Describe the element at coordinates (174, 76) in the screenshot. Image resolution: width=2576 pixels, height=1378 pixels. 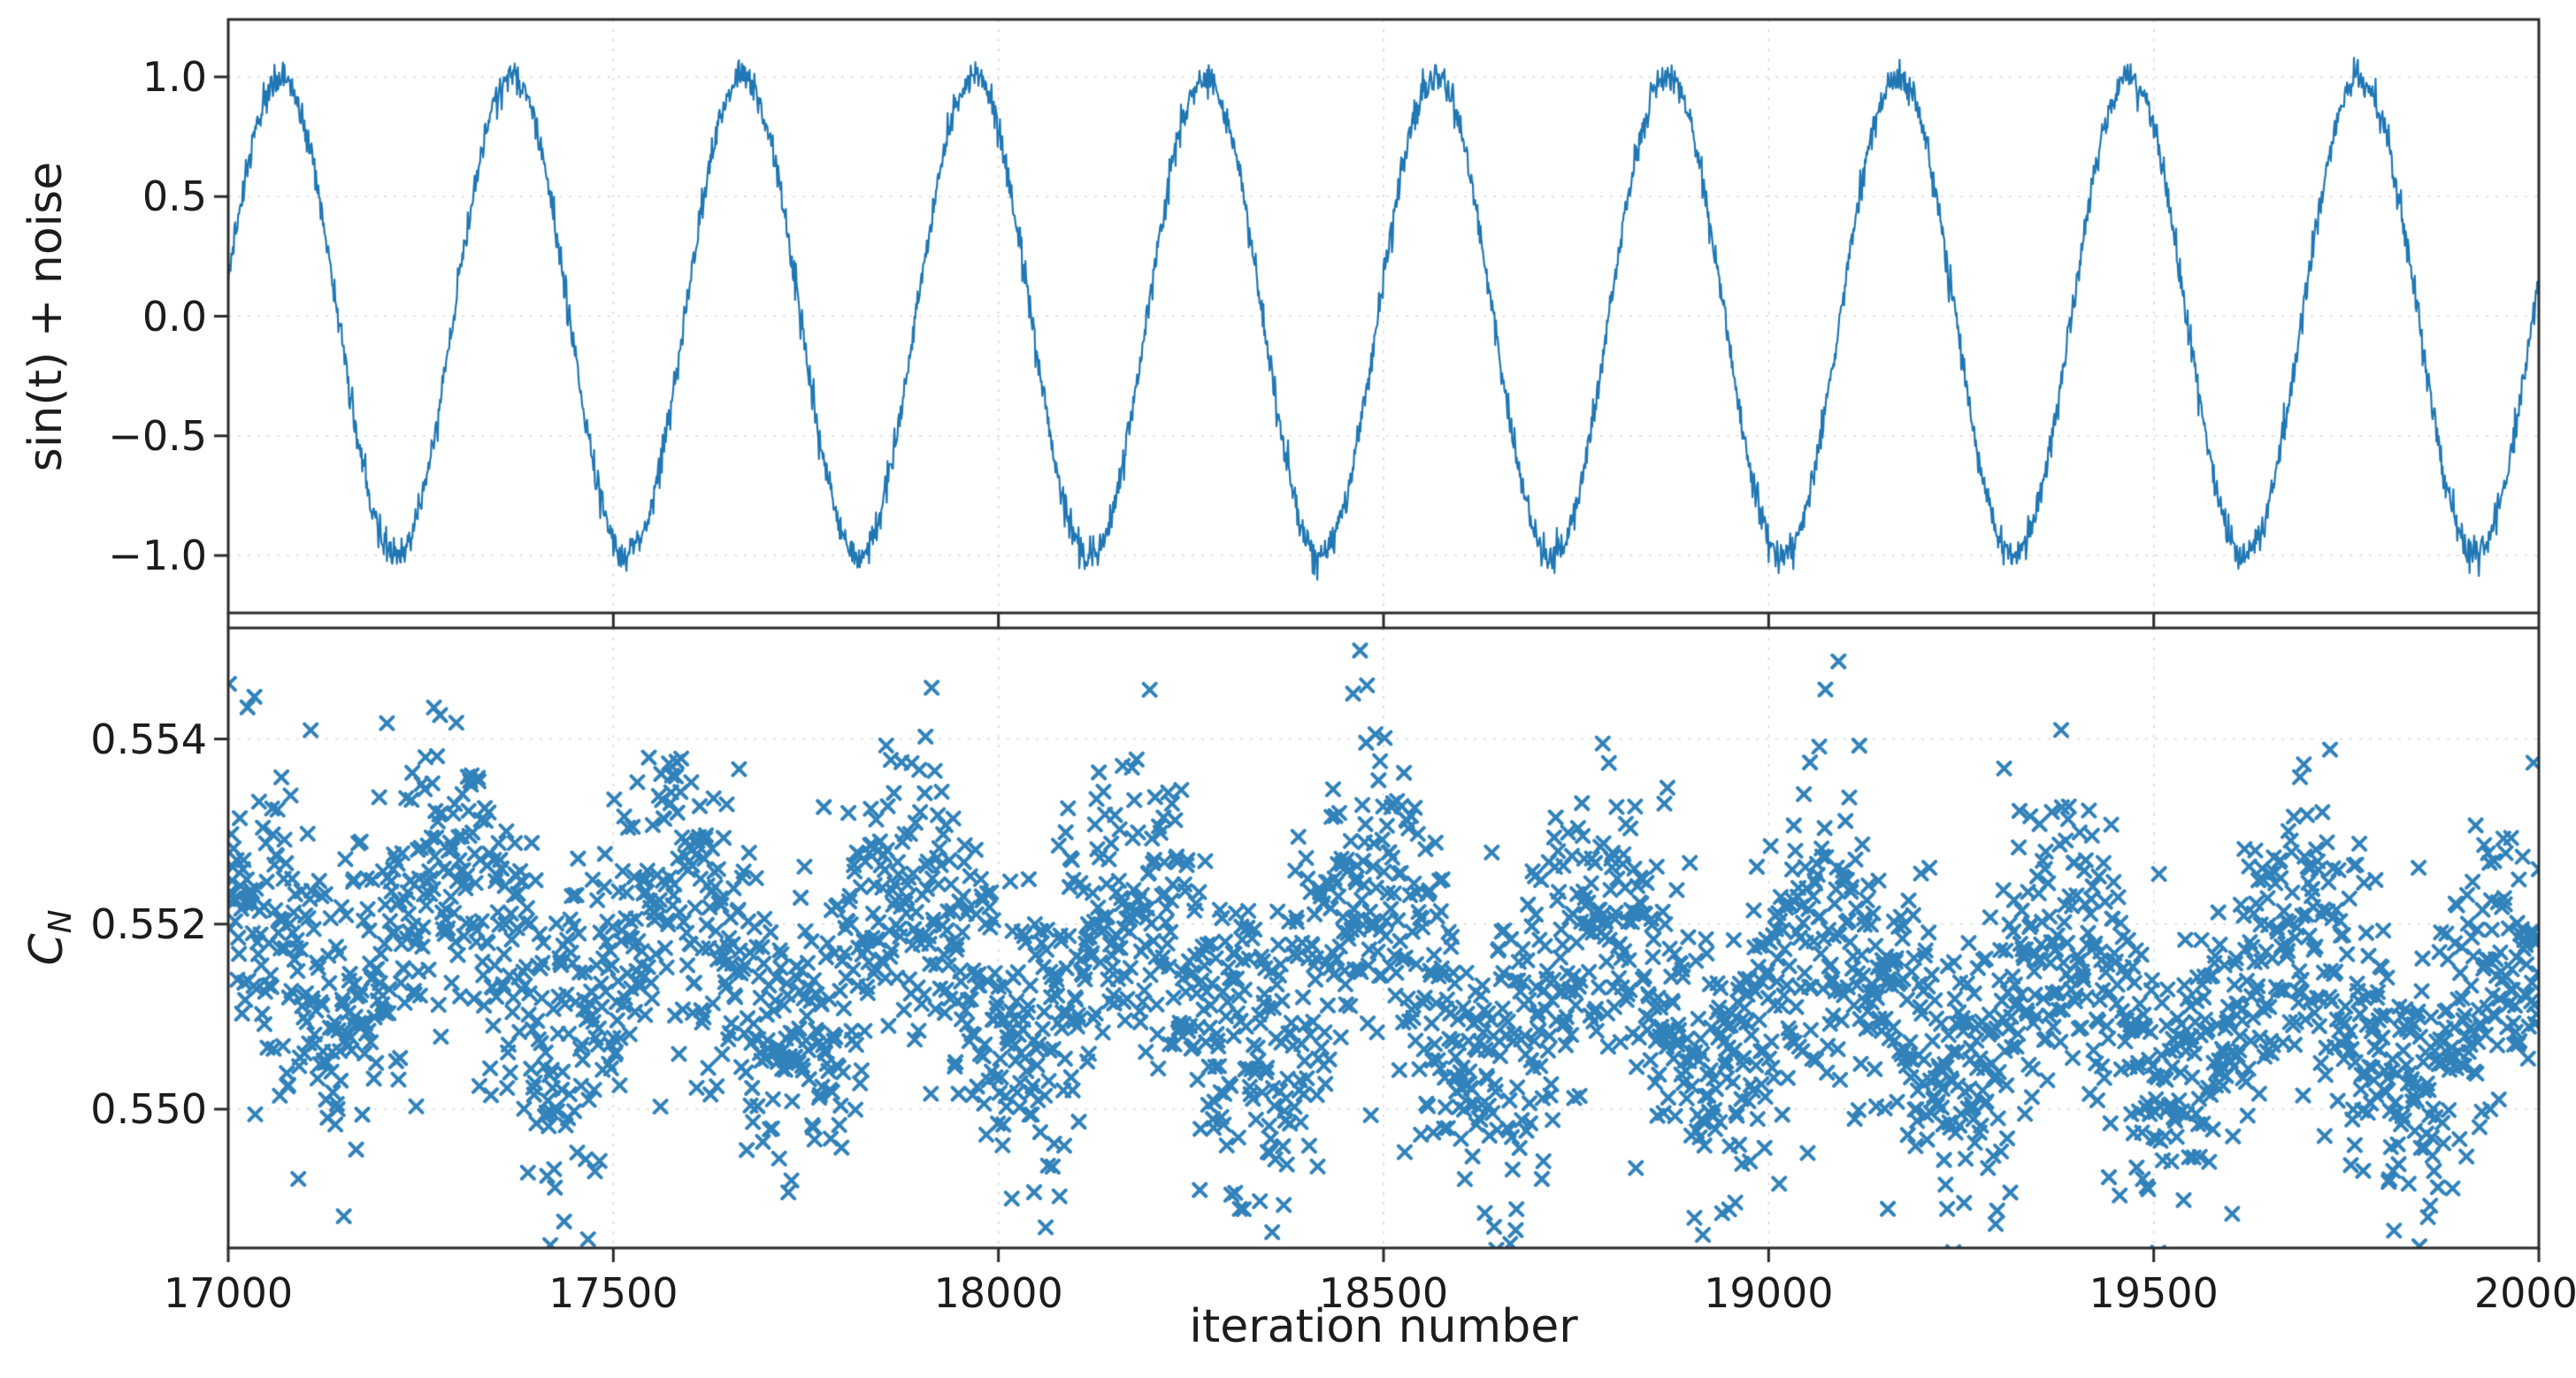
I see `y-tick-label-top: 1.0` at that location.